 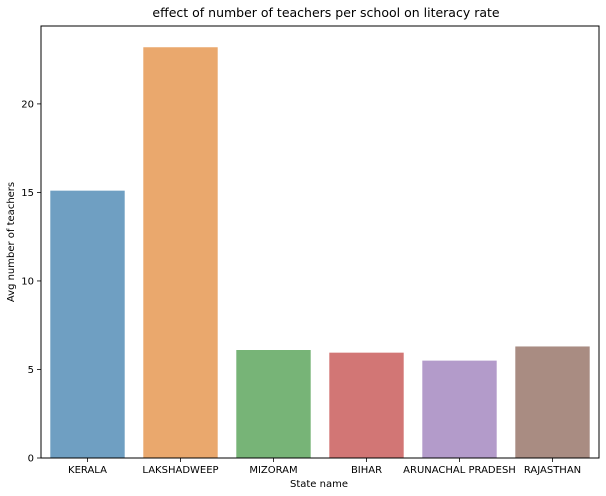 I want to click on y-tick-label: 0, so click(x=31, y=459).